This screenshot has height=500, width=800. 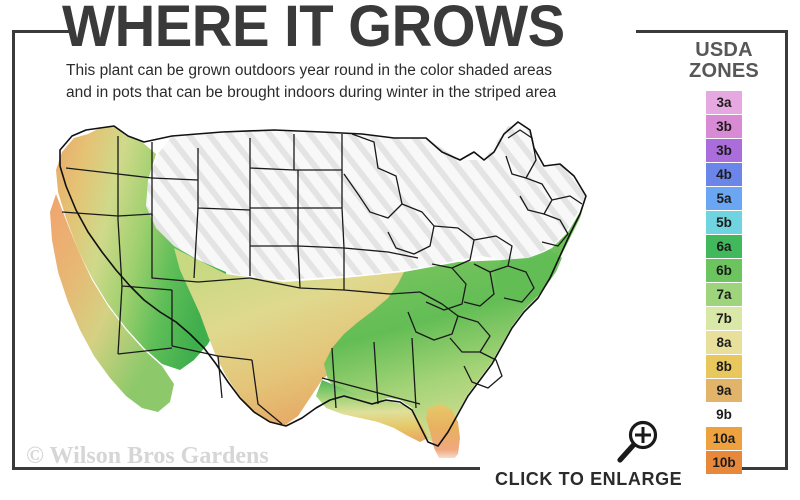 I want to click on zone-swatch: 10b, so click(x=724, y=462).